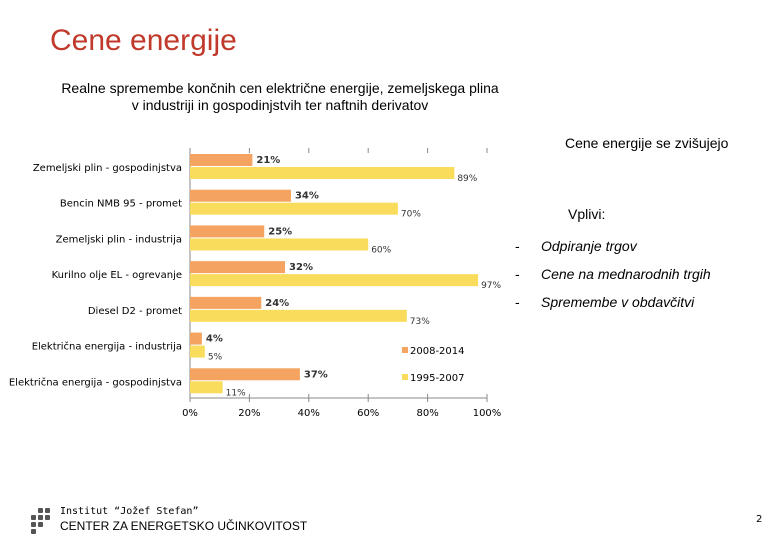 This screenshot has height=540, width=780. What do you see at coordinates (190, 413) in the screenshot?
I see `x-tick-label: 0%` at bounding box center [190, 413].